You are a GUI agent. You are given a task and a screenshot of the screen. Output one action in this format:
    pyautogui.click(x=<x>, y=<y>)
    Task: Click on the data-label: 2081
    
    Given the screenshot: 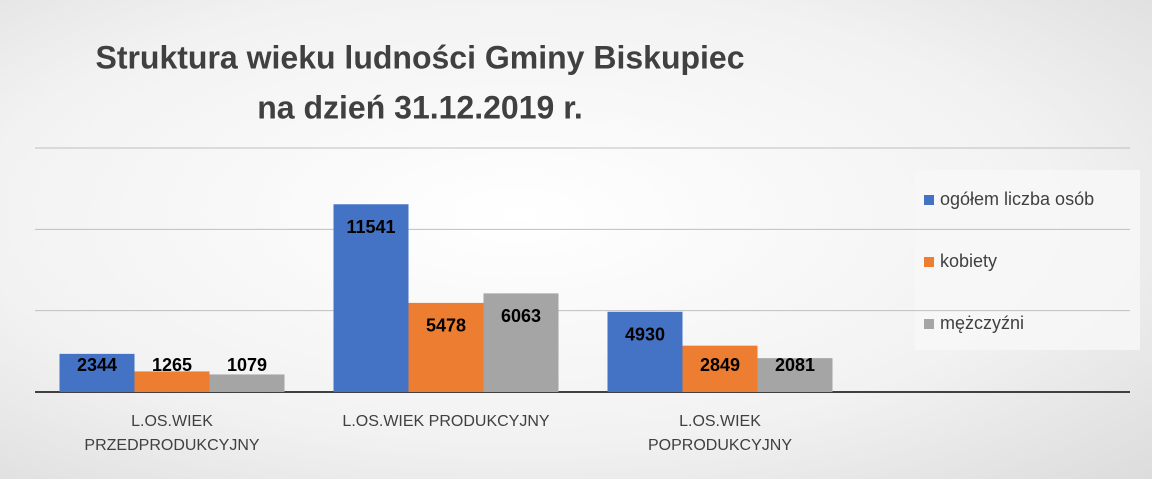 What is the action you would take?
    pyautogui.click(x=795, y=365)
    